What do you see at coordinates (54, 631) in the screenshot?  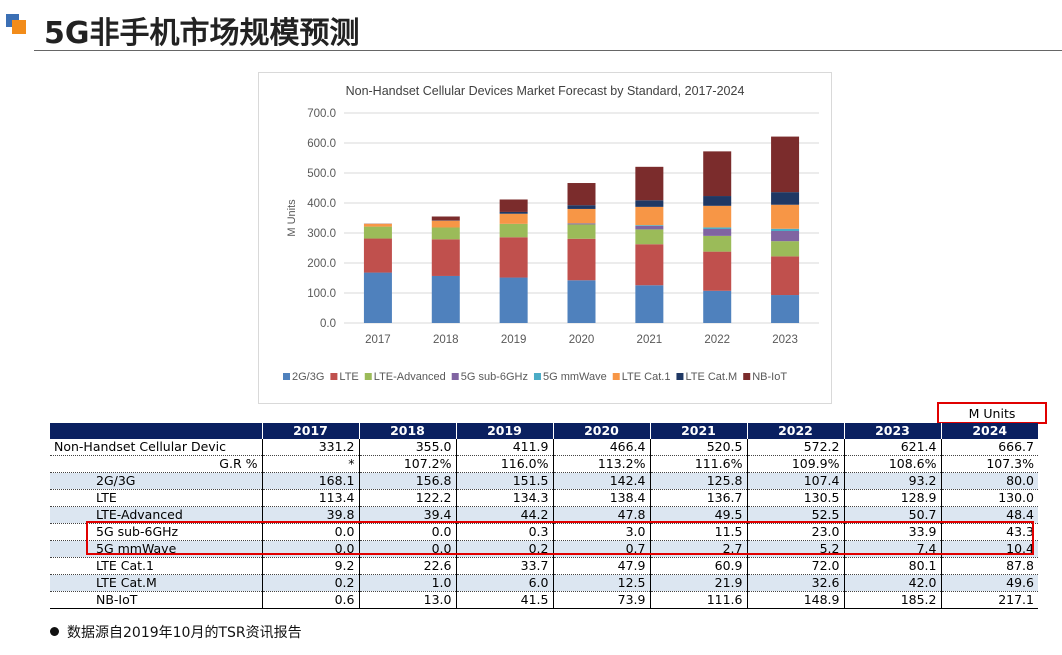 I see `bullet-icon` at bounding box center [54, 631].